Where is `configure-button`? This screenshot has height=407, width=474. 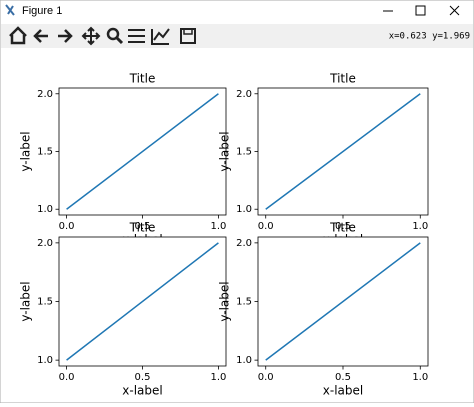 configure-button is located at coordinates (136, 36).